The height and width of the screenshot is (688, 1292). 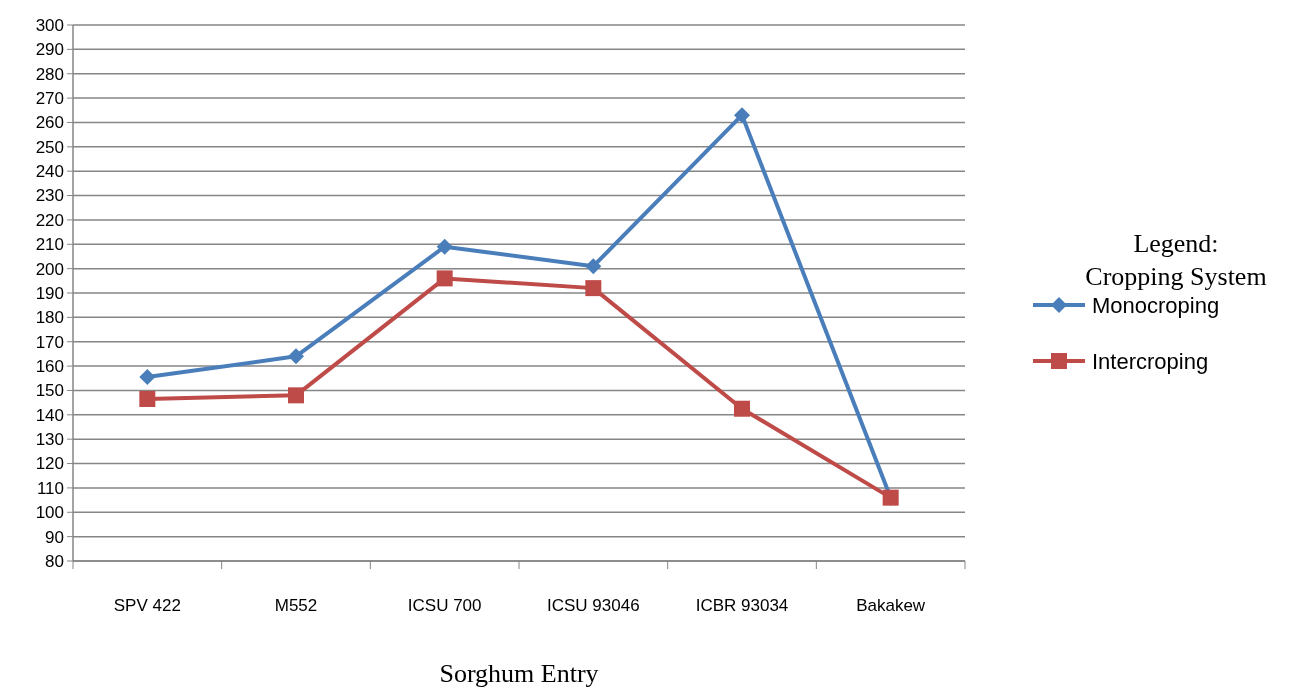 What do you see at coordinates (54, 537) in the screenshot?
I see `y-tick-label: 90` at bounding box center [54, 537].